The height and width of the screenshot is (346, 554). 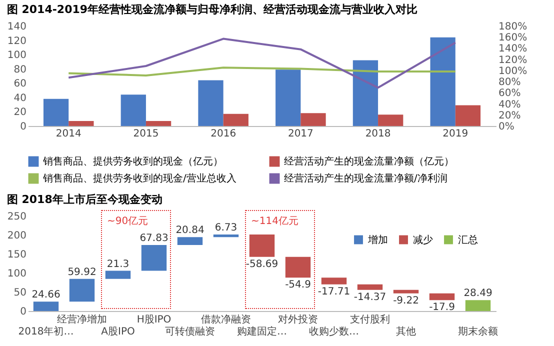 I want to click on data-label: 59.92, so click(x=82, y=272).